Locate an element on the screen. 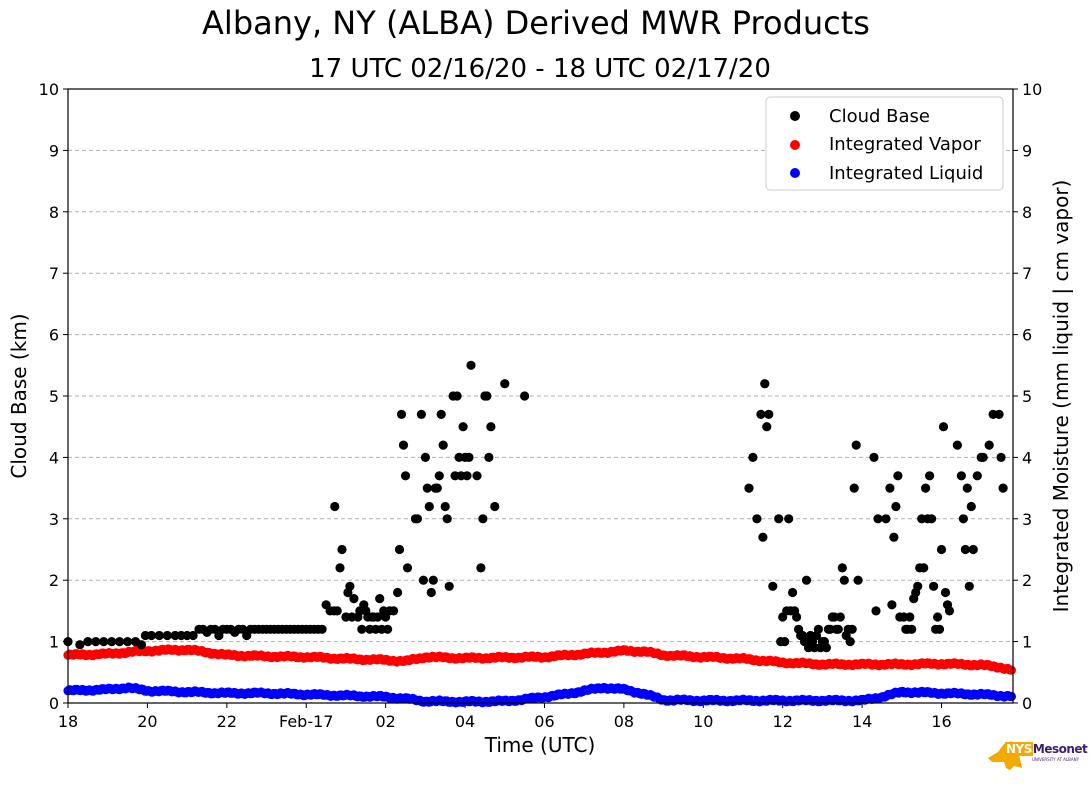 The height and width of the screenshot is (804, 1089). y-tick-label-right: 9 is located at coordinates (1027, 150).